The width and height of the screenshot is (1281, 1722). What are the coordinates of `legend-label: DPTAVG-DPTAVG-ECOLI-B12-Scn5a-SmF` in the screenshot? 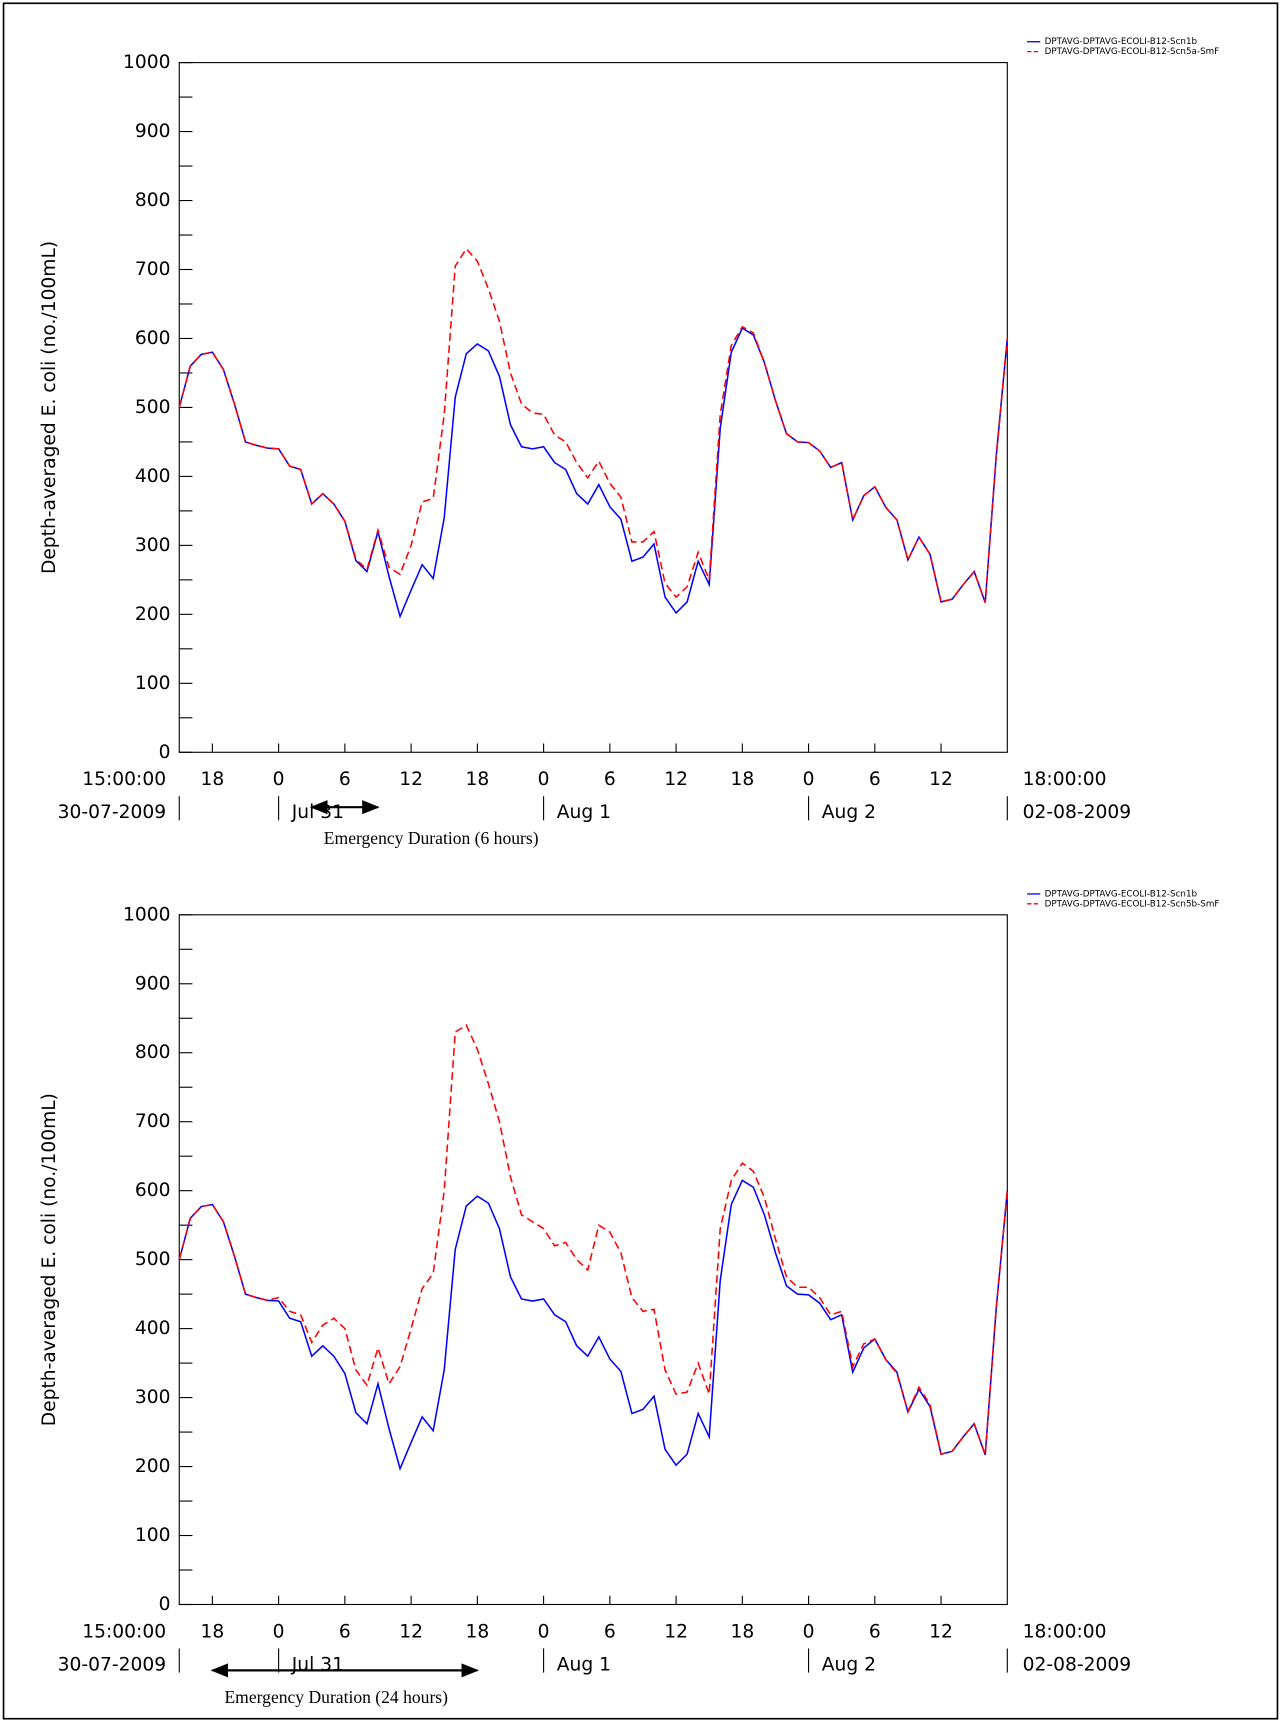 It's located at (1132, 52).